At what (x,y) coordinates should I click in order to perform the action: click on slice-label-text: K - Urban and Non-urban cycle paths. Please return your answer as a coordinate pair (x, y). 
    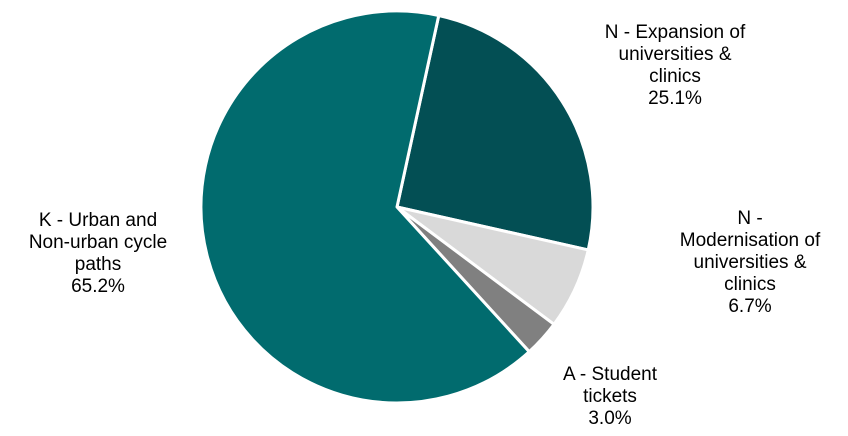
    Looking at the image, I should click on (98, 242).